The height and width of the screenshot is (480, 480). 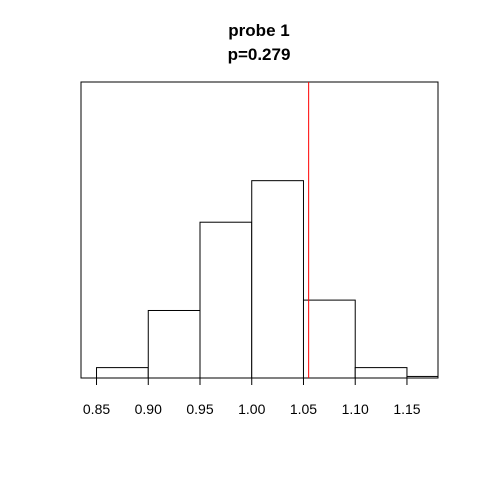 I want to click on x-tick-label: 1.00, so click(x=251, y=409).